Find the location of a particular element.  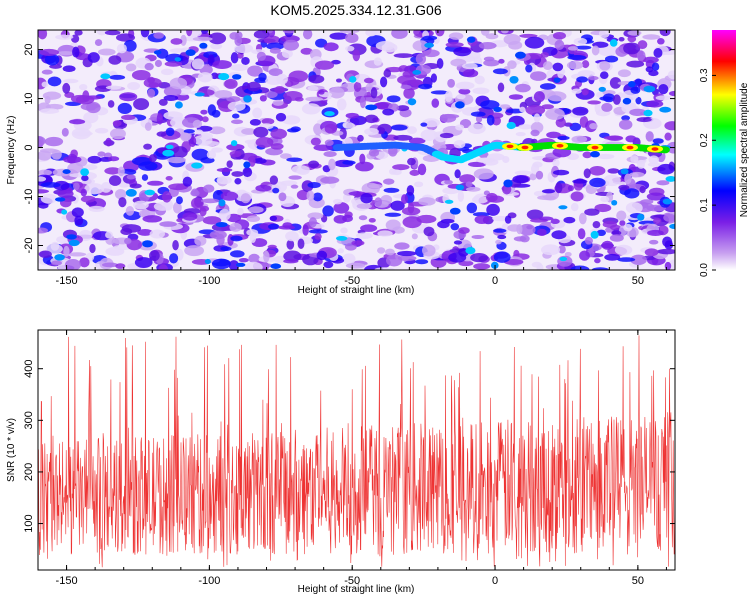

x-tick-label: -150 is located at coordinates (67, 581).